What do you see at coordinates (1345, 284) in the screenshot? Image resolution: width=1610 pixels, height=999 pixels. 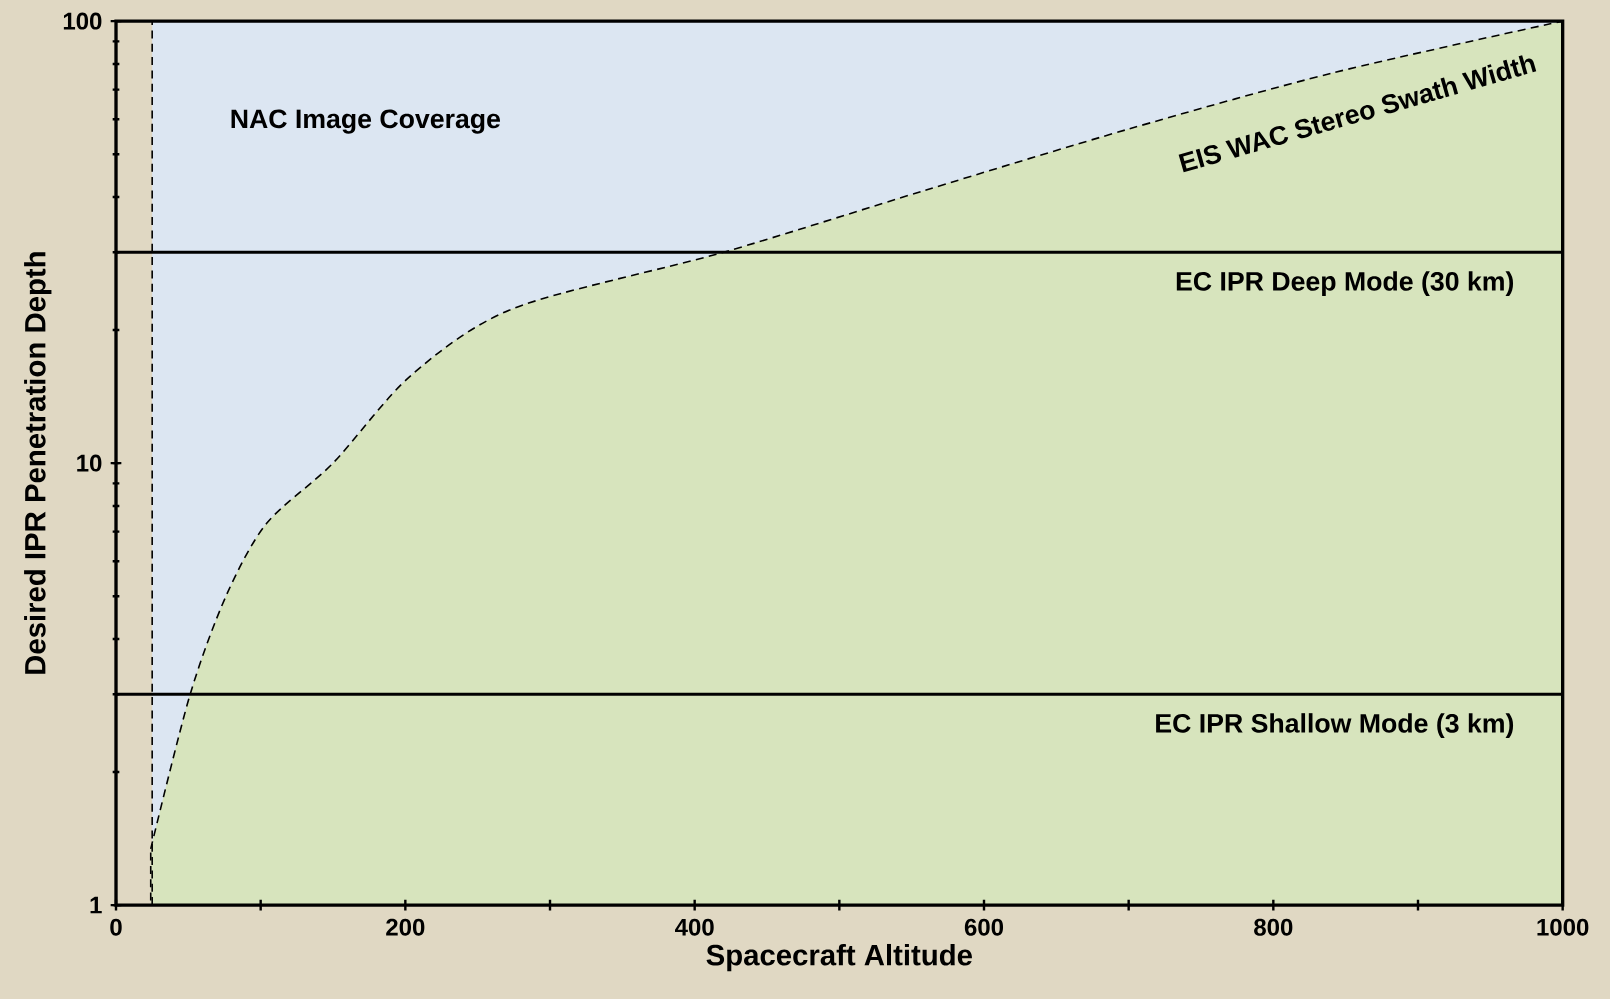 I see `ref-line-label: EC IPR Deep Mode (30 km)` at bounding box center [1345, 284].